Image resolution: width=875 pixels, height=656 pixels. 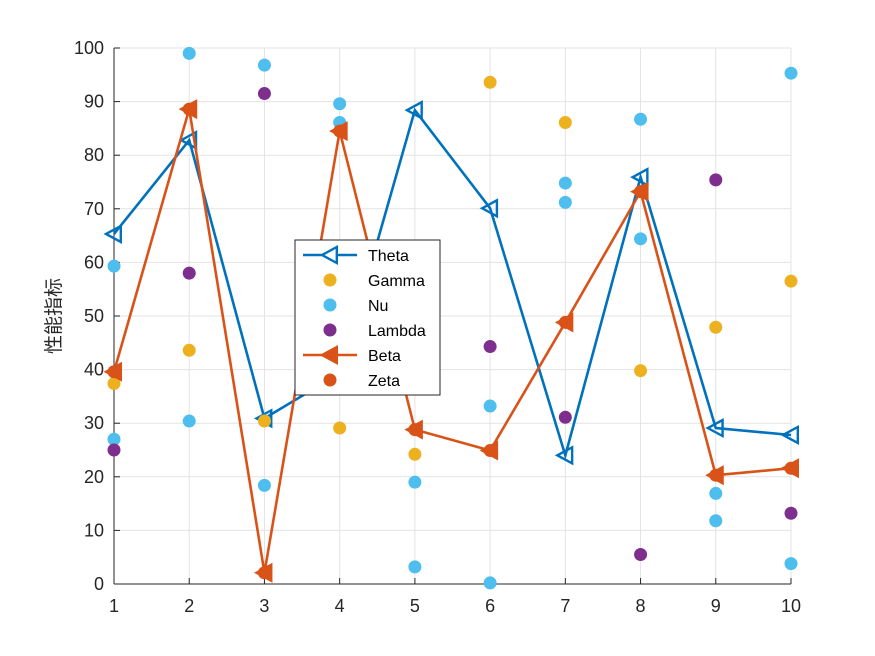 What do you see at coordinates (89, 48) in the screenshot?
I see `y-tick-label: 100` at bounding box center [89, 48].